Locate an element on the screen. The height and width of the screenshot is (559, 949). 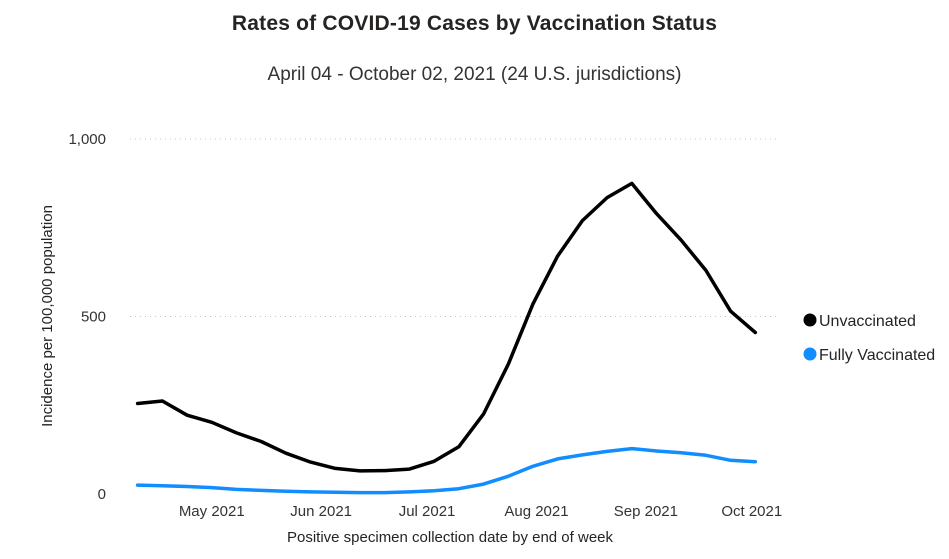
legend-label-unvaccinated: Unvaccinated is located at coordinates (867, 321).